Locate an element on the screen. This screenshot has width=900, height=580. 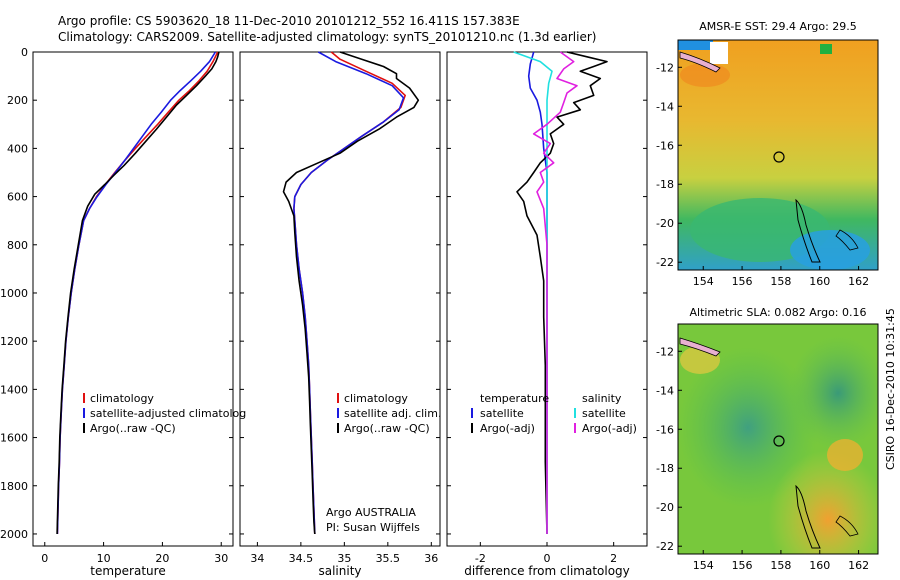
x-tick-label: 35 is located at coordinates (344, 558).